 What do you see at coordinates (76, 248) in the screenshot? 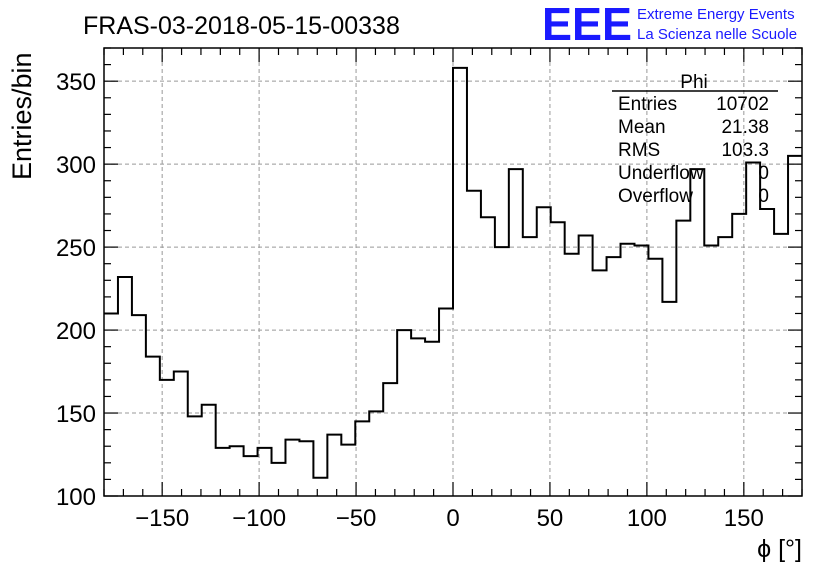
I see `y-tick-label: 250` at bounding box center [76, 248].